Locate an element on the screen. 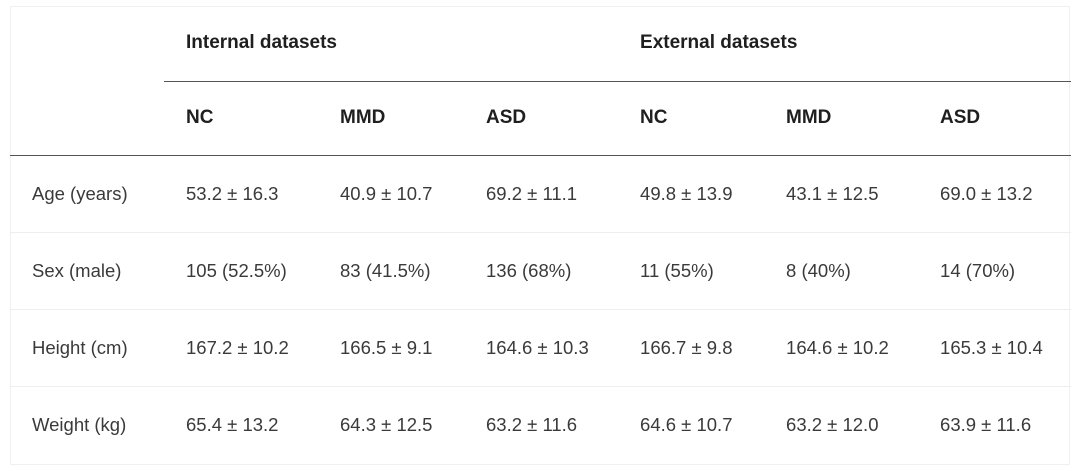 The image size is (1080, 471). table-cell: 53.2 ± 16.3 is located at coordinates (241, 194).